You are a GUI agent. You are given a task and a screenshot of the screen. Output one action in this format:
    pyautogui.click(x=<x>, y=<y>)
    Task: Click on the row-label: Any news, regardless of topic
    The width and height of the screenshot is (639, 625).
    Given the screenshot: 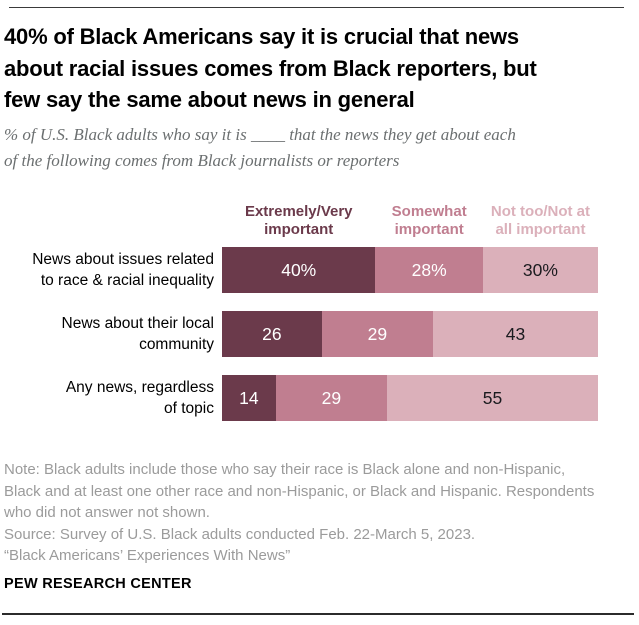 What is the action you would take?
    pyautogui.click(x=111, y=398)
    